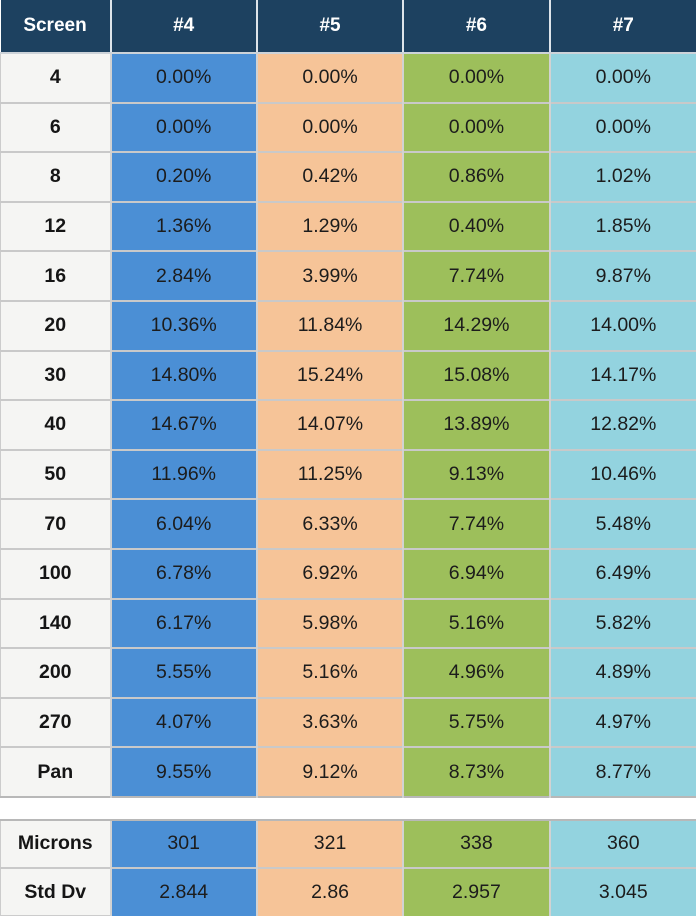  I want to click on spacer-cell, so click(348, 808).